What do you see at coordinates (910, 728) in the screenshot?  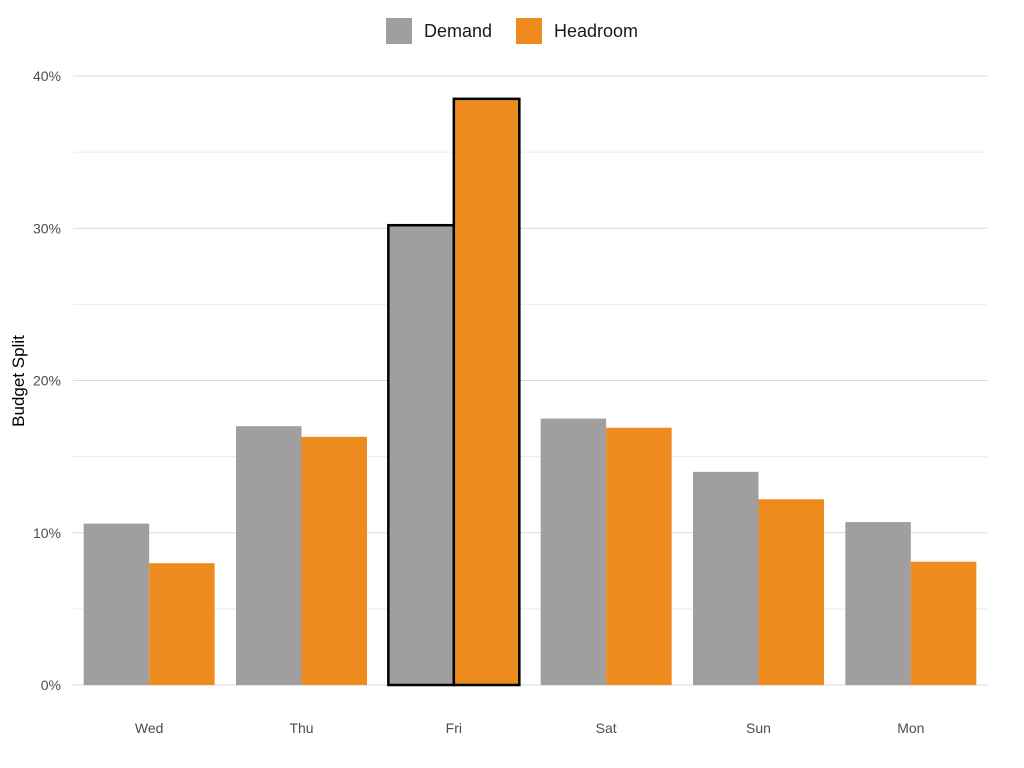 I see `x-tick-label: Mon` at bounding box center [910, 728].